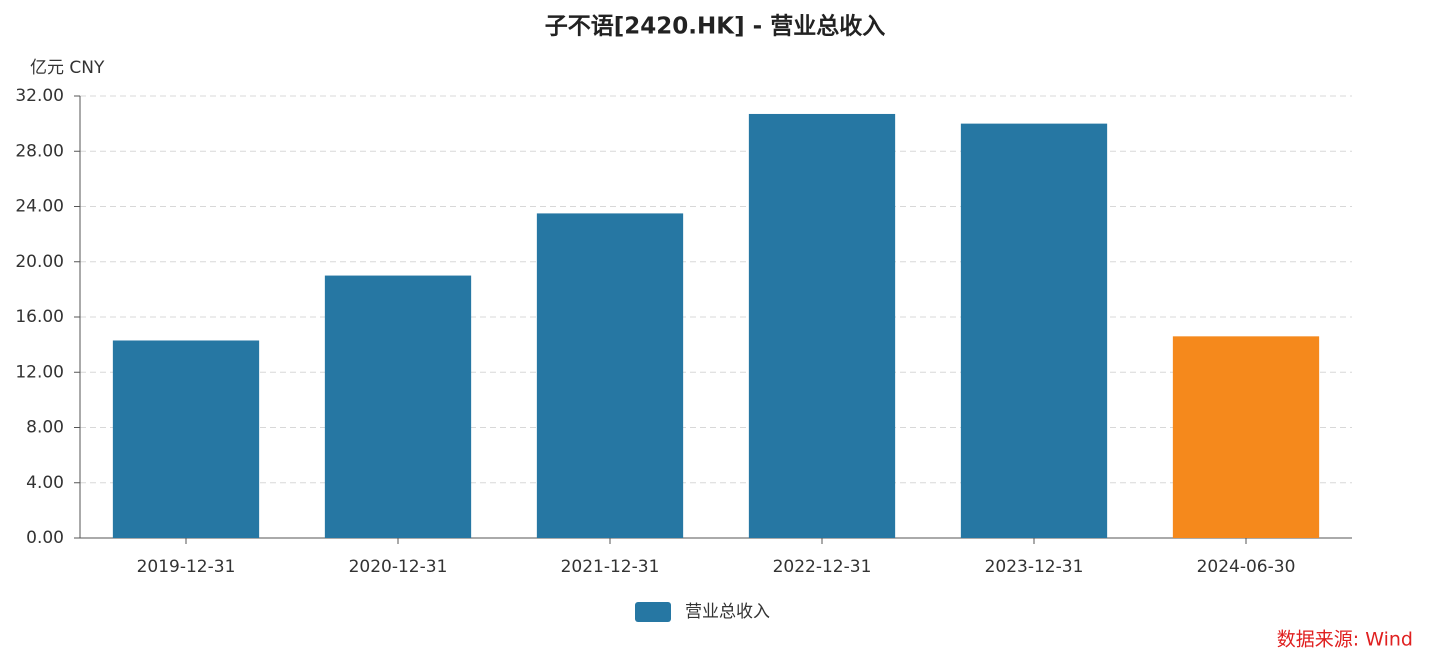 This screenshot has height=670, width=1439. I want to click on y-tick-label: 8.00, so click(45, 428).